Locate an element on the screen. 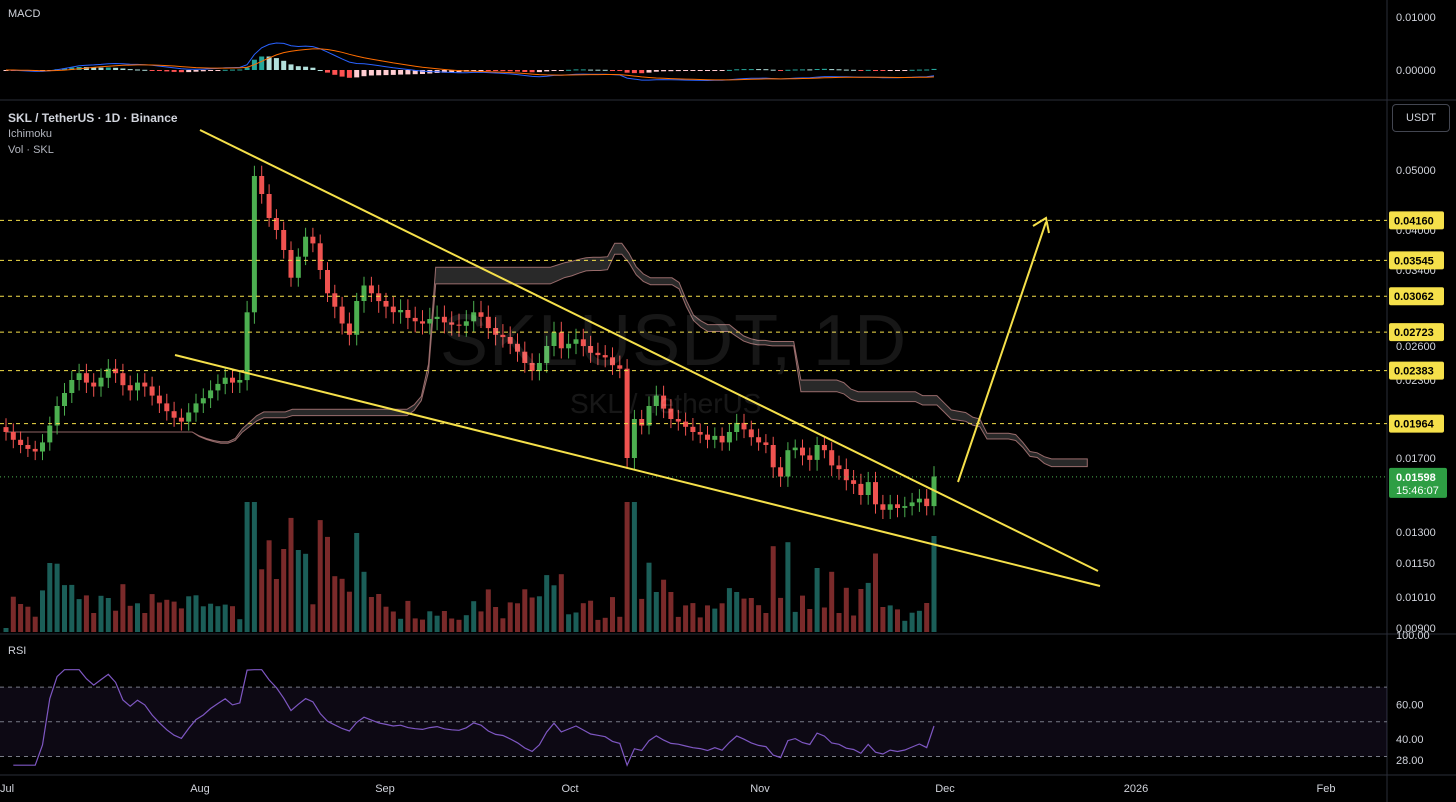 The width and height of the screenshot is (1456, 802). price-level-badge-text: 0.02723 is located at coordinates (1414, 333).